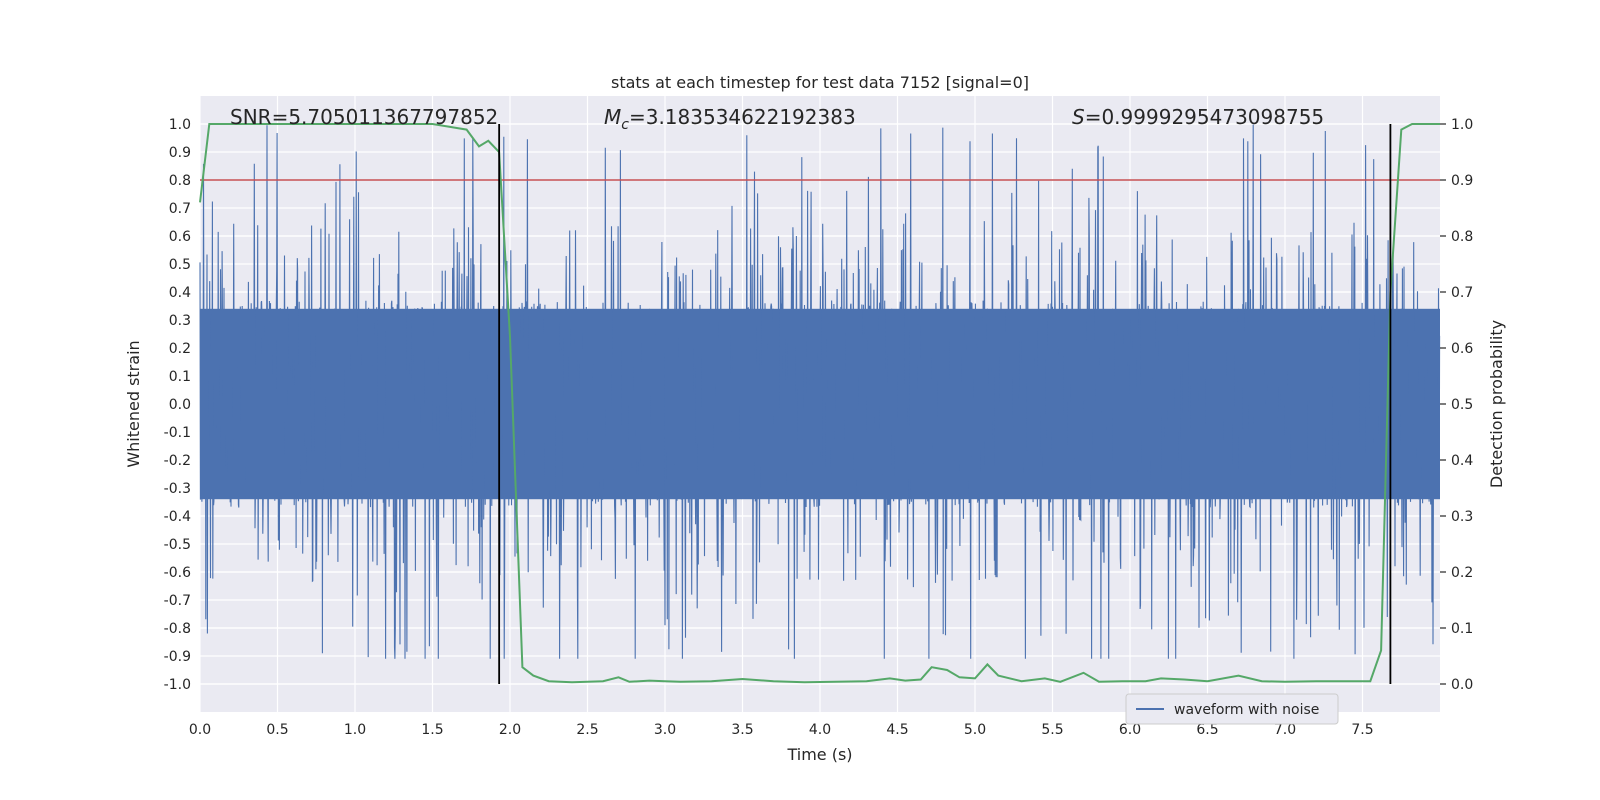 Image resolution: width=1600 pixels, height=800 pixels. Describe the element at coordinates (180, 265) in the screenshot. I see `y-tick-label-5: 0.5` at that location.